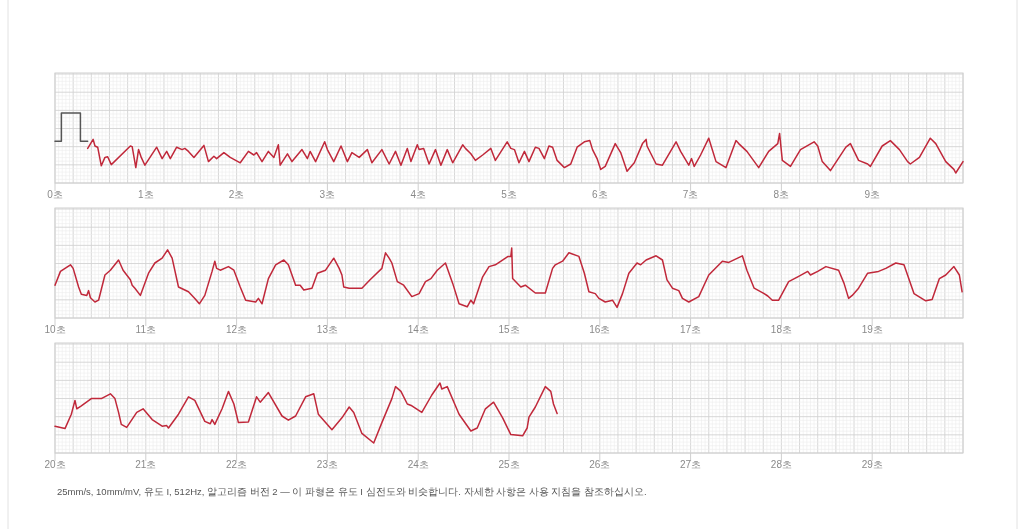 This screenshot has width=1025, height=529. Describe the element at coordinates (691, 464) in the screenshot. I see `x-tick-label: 27초` at that location.